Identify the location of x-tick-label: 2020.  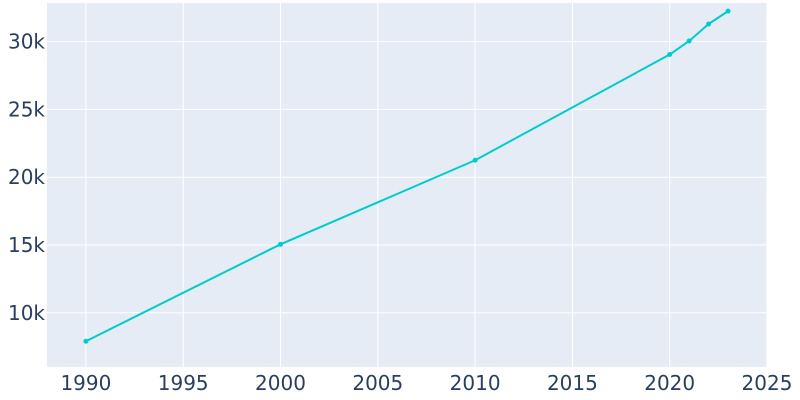
(669, 383).